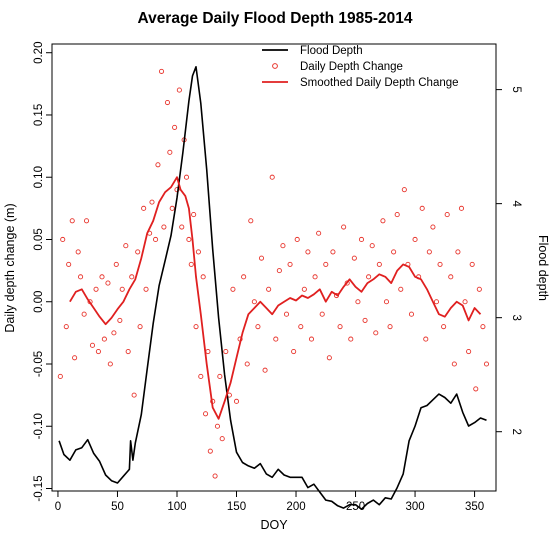 This screenshot has height=540, width=550. Describe the element at coordinates (39, 115) in the screenshot. I see `y-left-tick-label: 0.15` at that location.